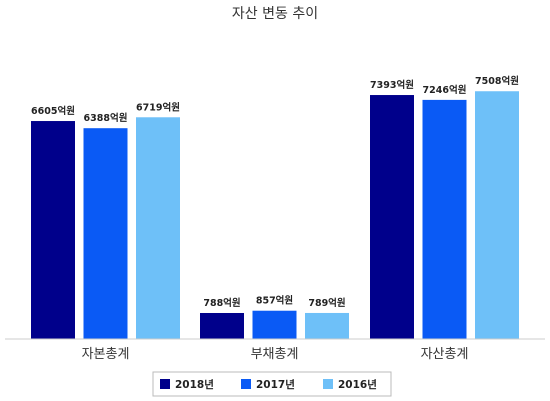  I want to click on data-label-3-2: 7246억원, so click(445, 90).